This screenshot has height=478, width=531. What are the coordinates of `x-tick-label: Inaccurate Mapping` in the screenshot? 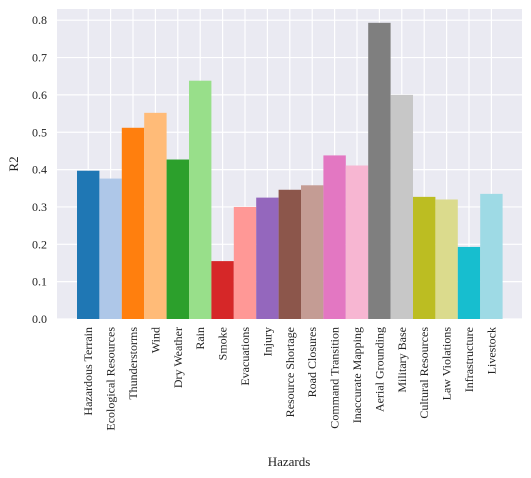 It's located at (357, 375).